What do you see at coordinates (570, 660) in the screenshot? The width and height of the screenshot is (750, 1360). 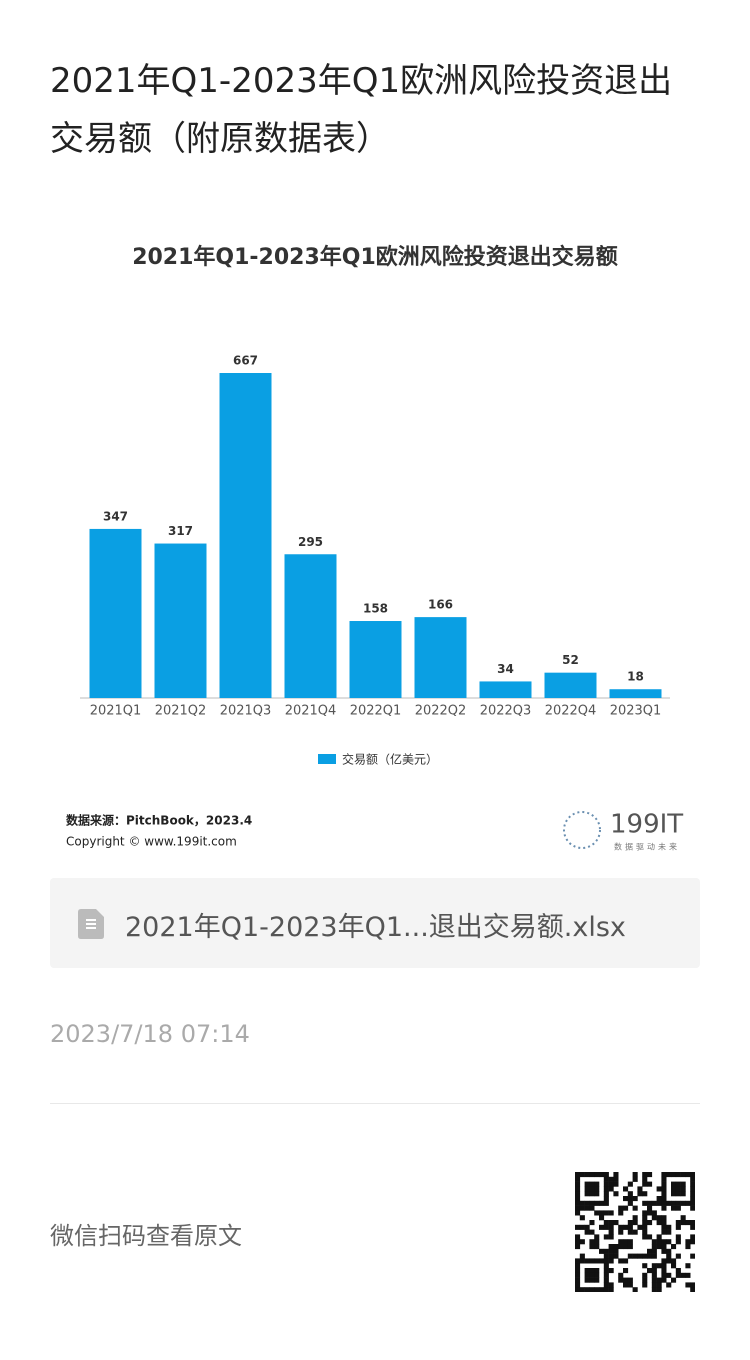 I see `data-label: 52` at bounding box center [570, 660].